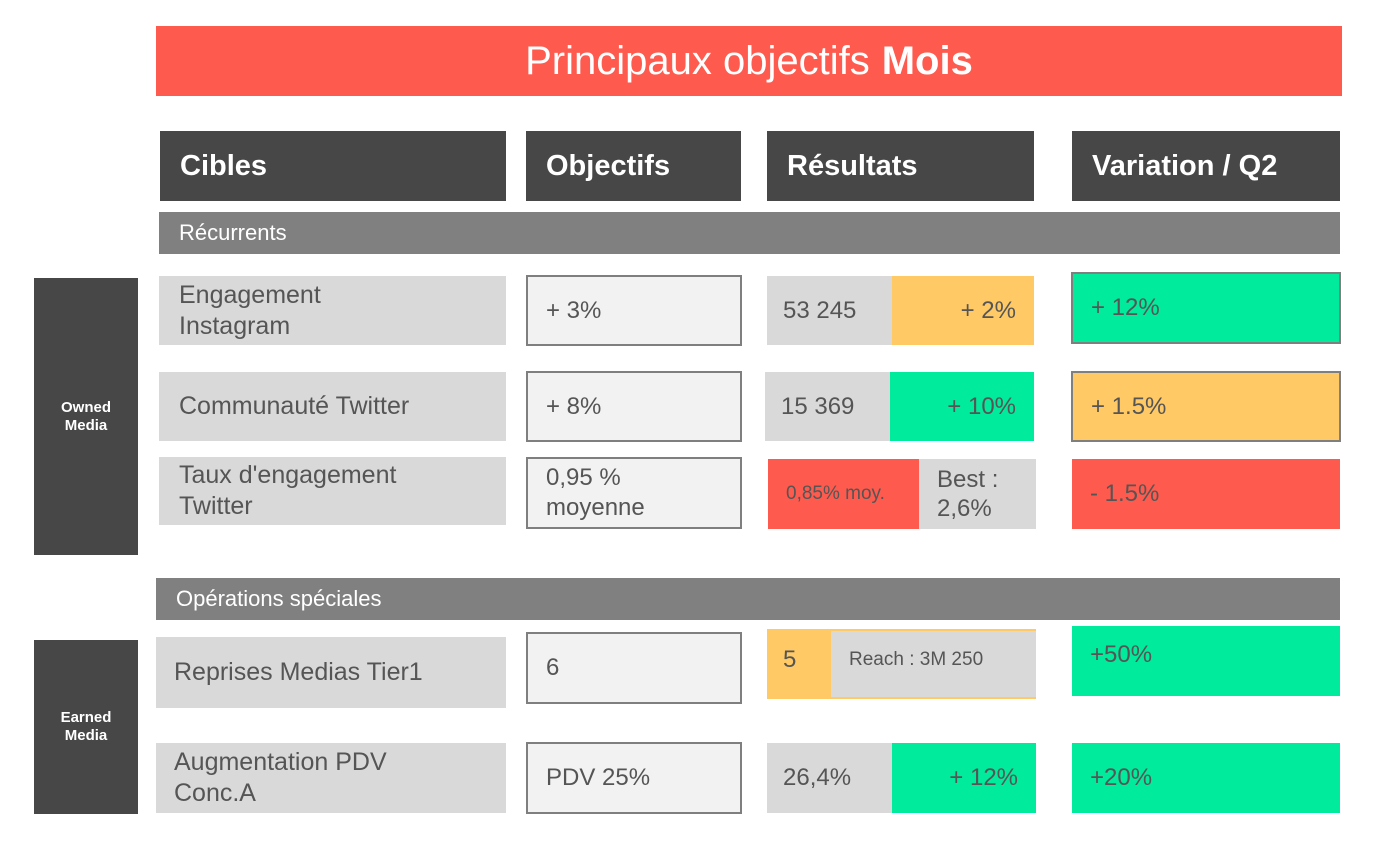 The image size is (1380, 853). Describe the element at coordinates (963, 310) in the screenshot. I see `row-1-result-delta: + 2%` at that location.